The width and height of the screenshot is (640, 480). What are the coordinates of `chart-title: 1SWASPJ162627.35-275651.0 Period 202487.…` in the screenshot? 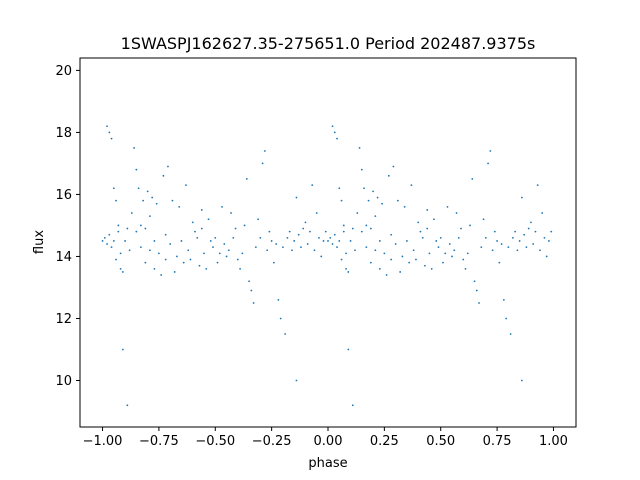 It's located at (328, 43).